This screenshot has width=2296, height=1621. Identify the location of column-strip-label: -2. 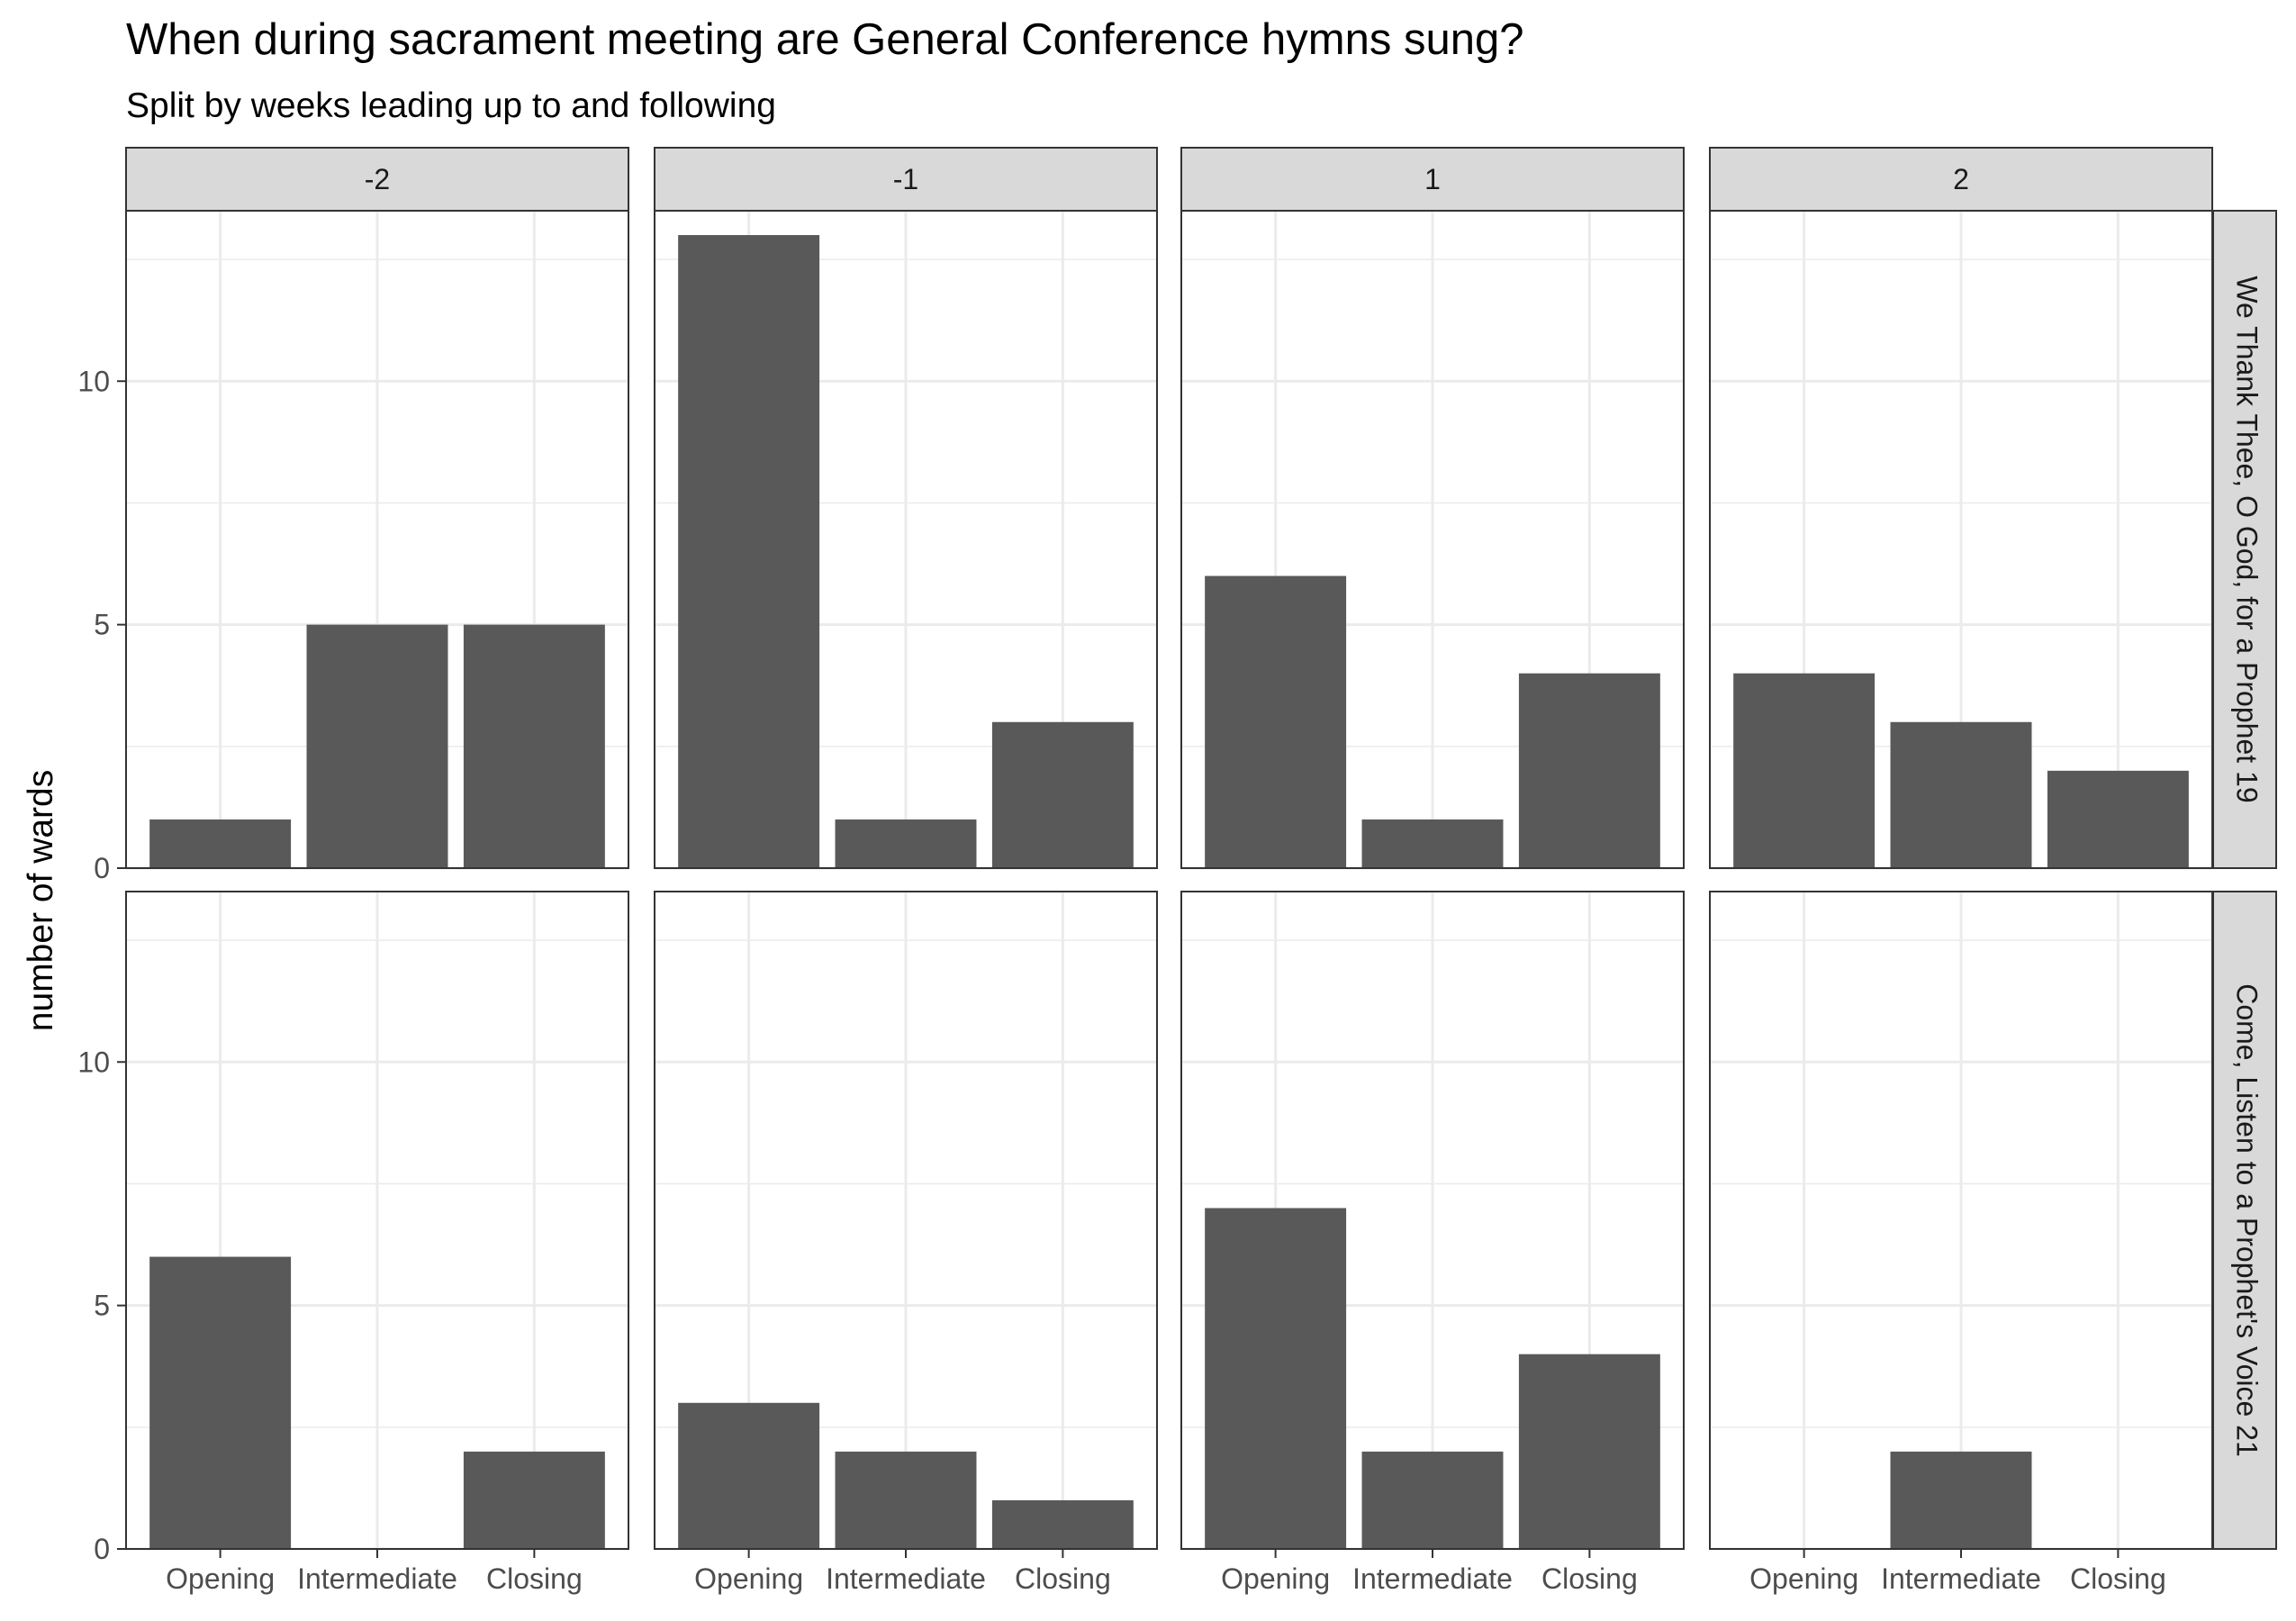
(377, 179).